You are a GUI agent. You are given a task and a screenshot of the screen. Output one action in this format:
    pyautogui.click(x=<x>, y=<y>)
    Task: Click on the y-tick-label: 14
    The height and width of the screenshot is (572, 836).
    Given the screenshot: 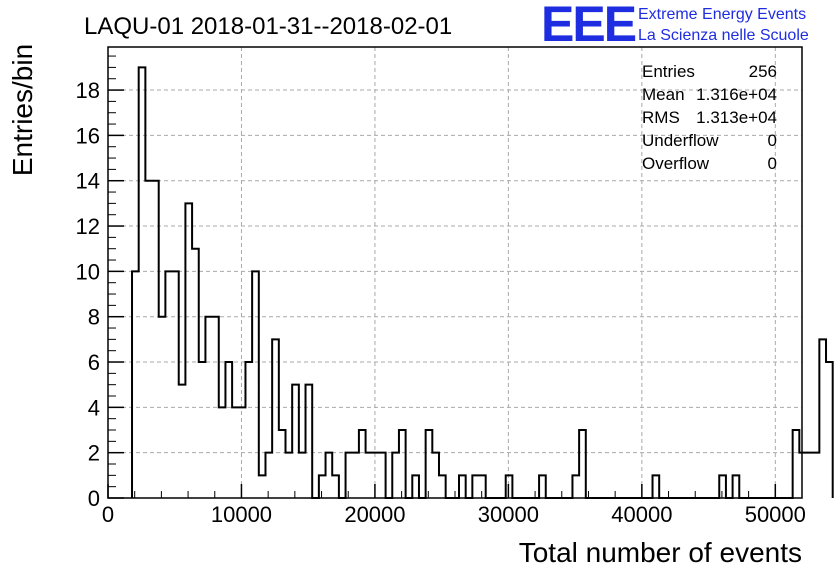 What is the action you would take?
    pyautogui.click(x=88, y=181)
    